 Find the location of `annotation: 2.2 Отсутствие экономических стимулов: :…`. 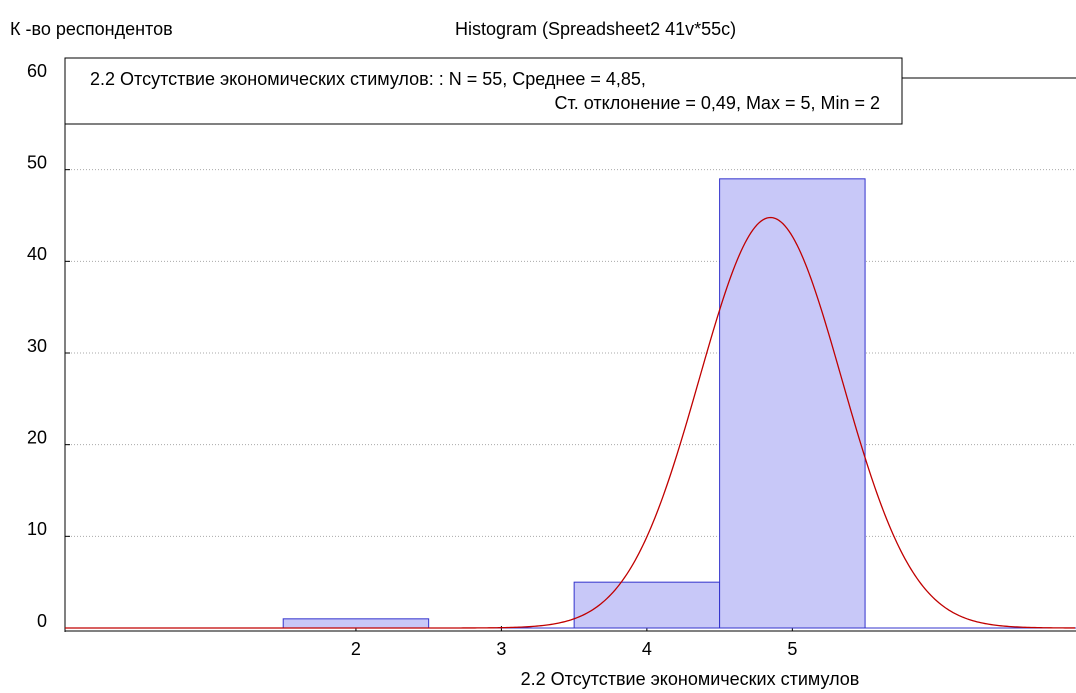

annotation: 2.2 Отсутствие экономических стимулов: :… is located at coordinates (368, 79).